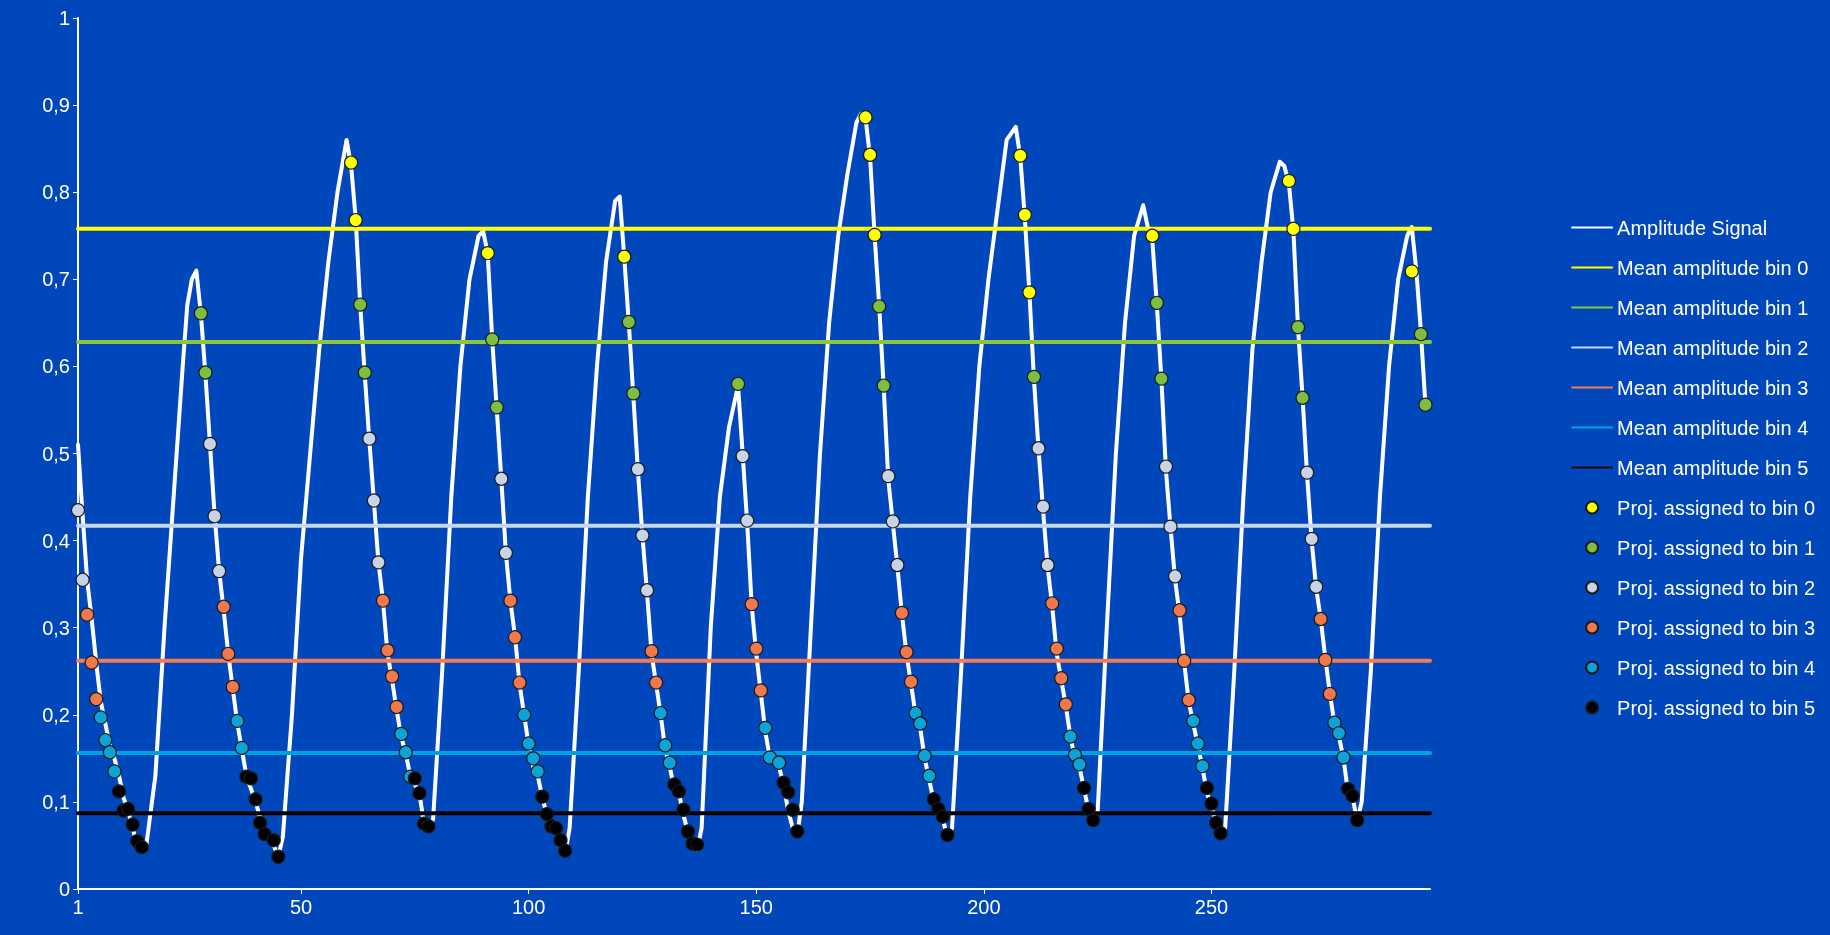 This screenshot has height=935, width=1830. Describe the element at coordinates (1716, 627) in the screenshot. I see `legend-label: Proj. assigned to bin 3` at that location.